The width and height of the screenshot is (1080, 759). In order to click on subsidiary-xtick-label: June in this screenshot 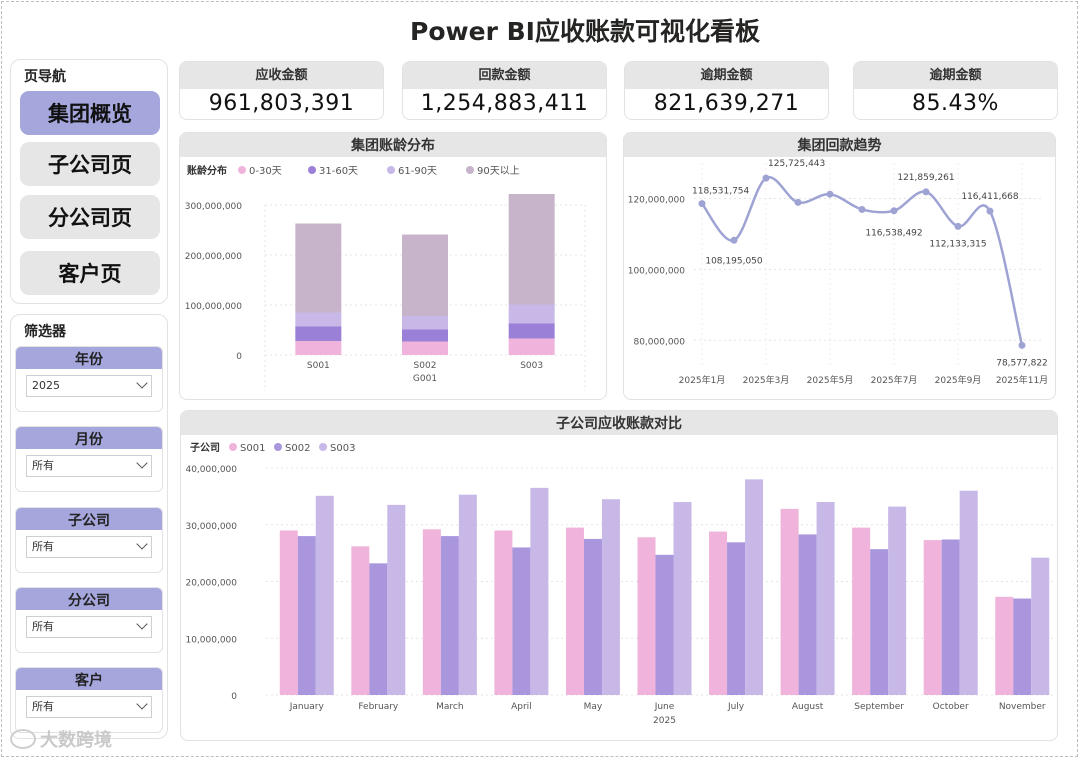, I will do `click(664, 707)`.